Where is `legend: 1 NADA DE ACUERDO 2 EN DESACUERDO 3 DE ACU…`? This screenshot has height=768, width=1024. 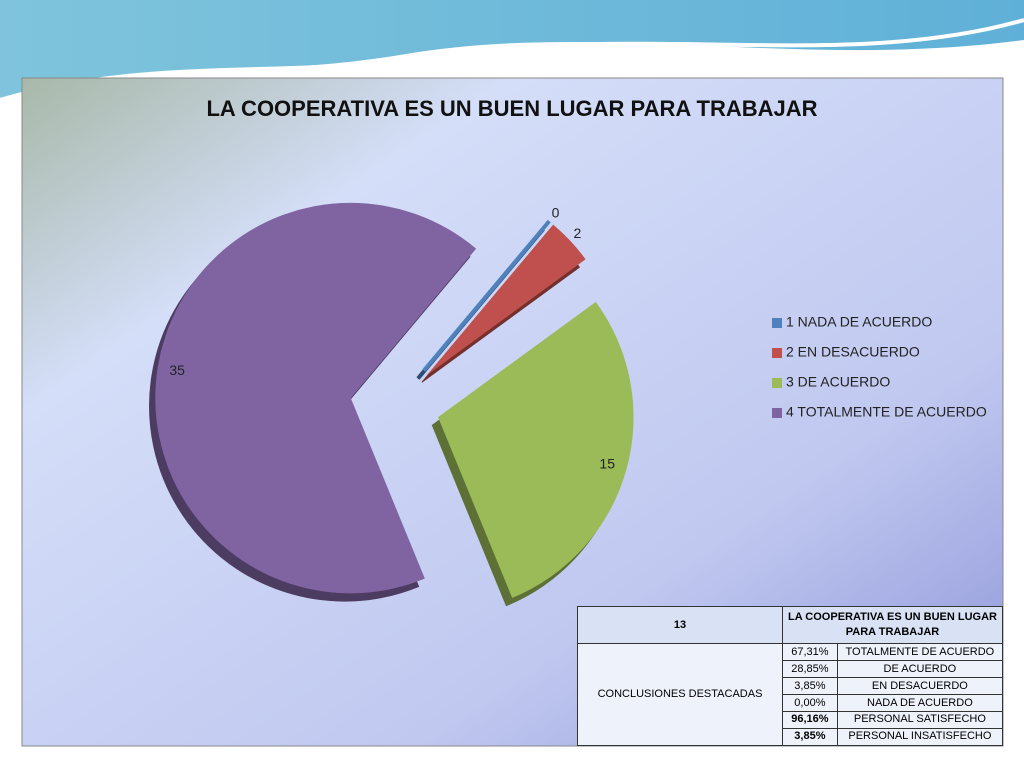
legend: 1 NADA DE ACUERDO 2 EN DESACUERDO 3 DE ACU… is located at coordinates (879, 367).